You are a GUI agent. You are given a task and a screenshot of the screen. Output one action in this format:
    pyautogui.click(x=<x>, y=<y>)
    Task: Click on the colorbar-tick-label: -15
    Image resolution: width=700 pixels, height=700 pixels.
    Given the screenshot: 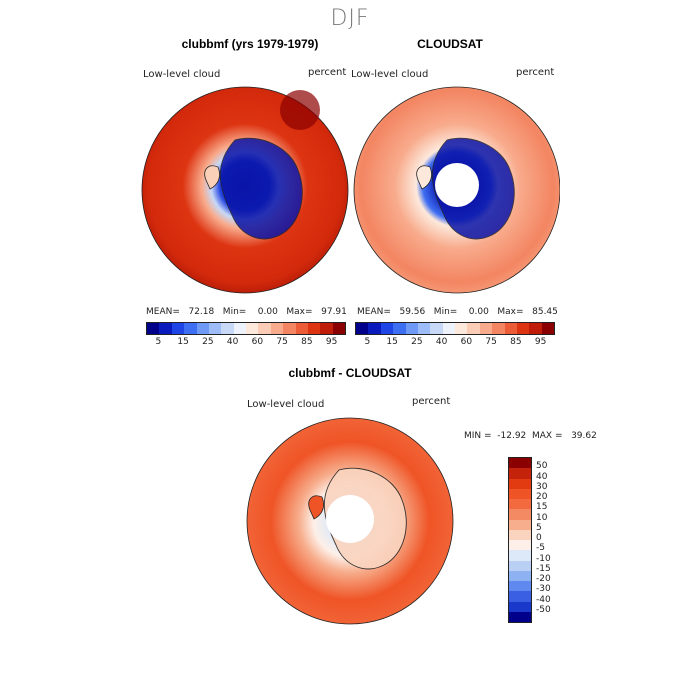 What is the action you would take?
    pyautogui.click(x=543, y=568)
    